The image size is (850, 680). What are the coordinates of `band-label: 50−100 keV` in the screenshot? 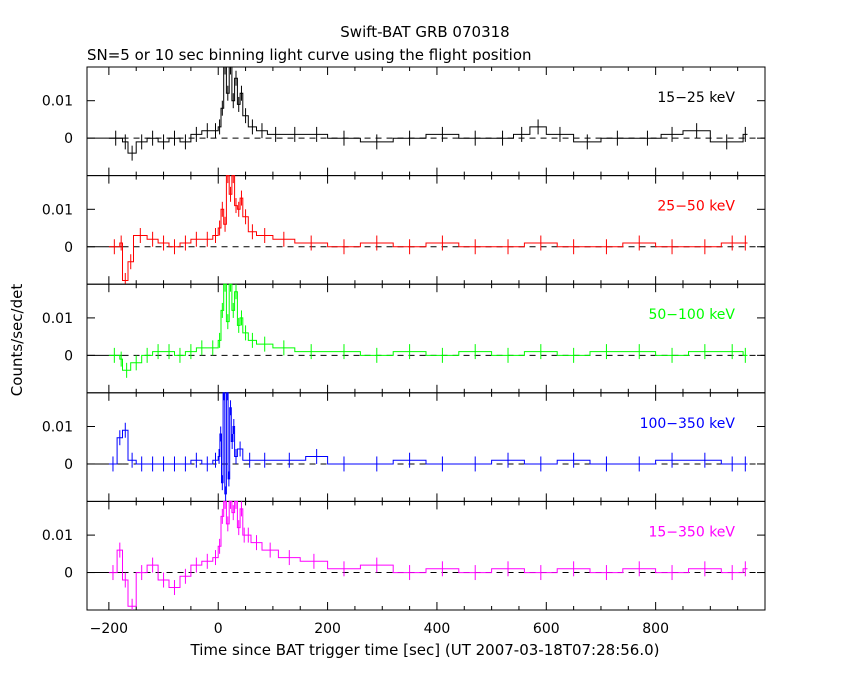 It's located at (691, 315).